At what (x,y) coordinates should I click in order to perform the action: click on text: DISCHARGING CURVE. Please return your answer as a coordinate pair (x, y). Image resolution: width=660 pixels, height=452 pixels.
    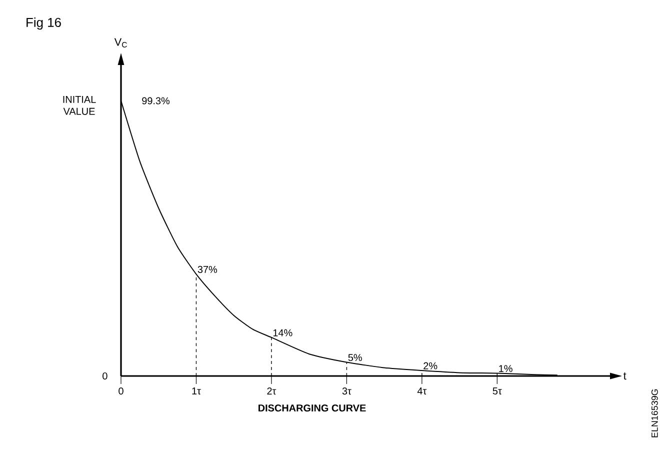
    Looking at the image, I should click on (312, 408).